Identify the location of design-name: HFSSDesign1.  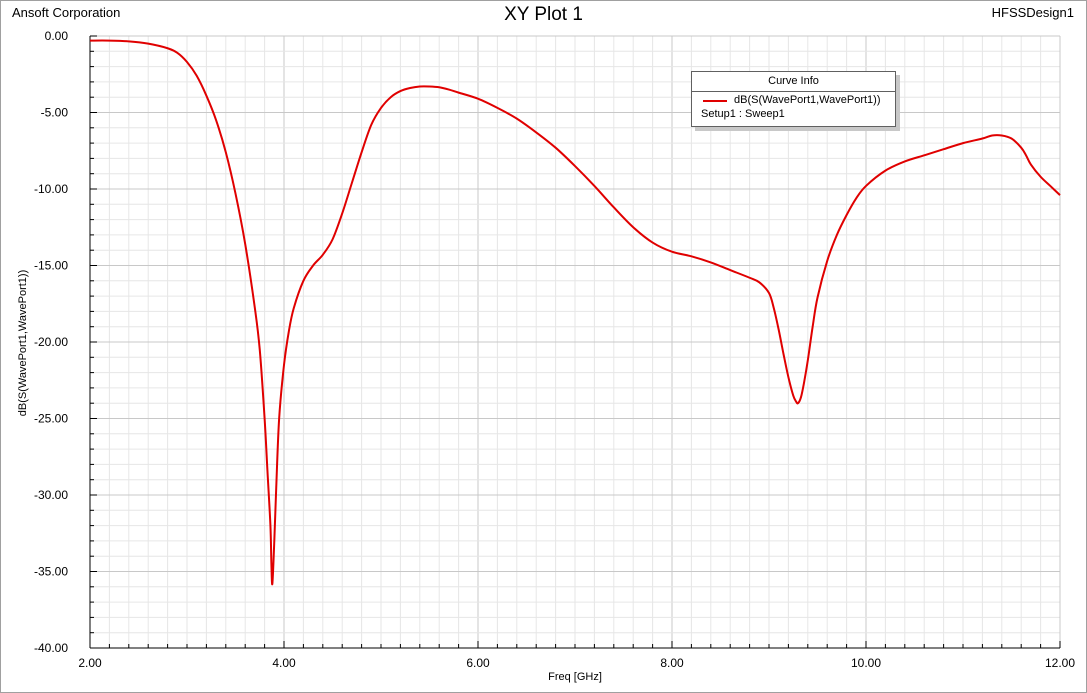
(1032, 12).